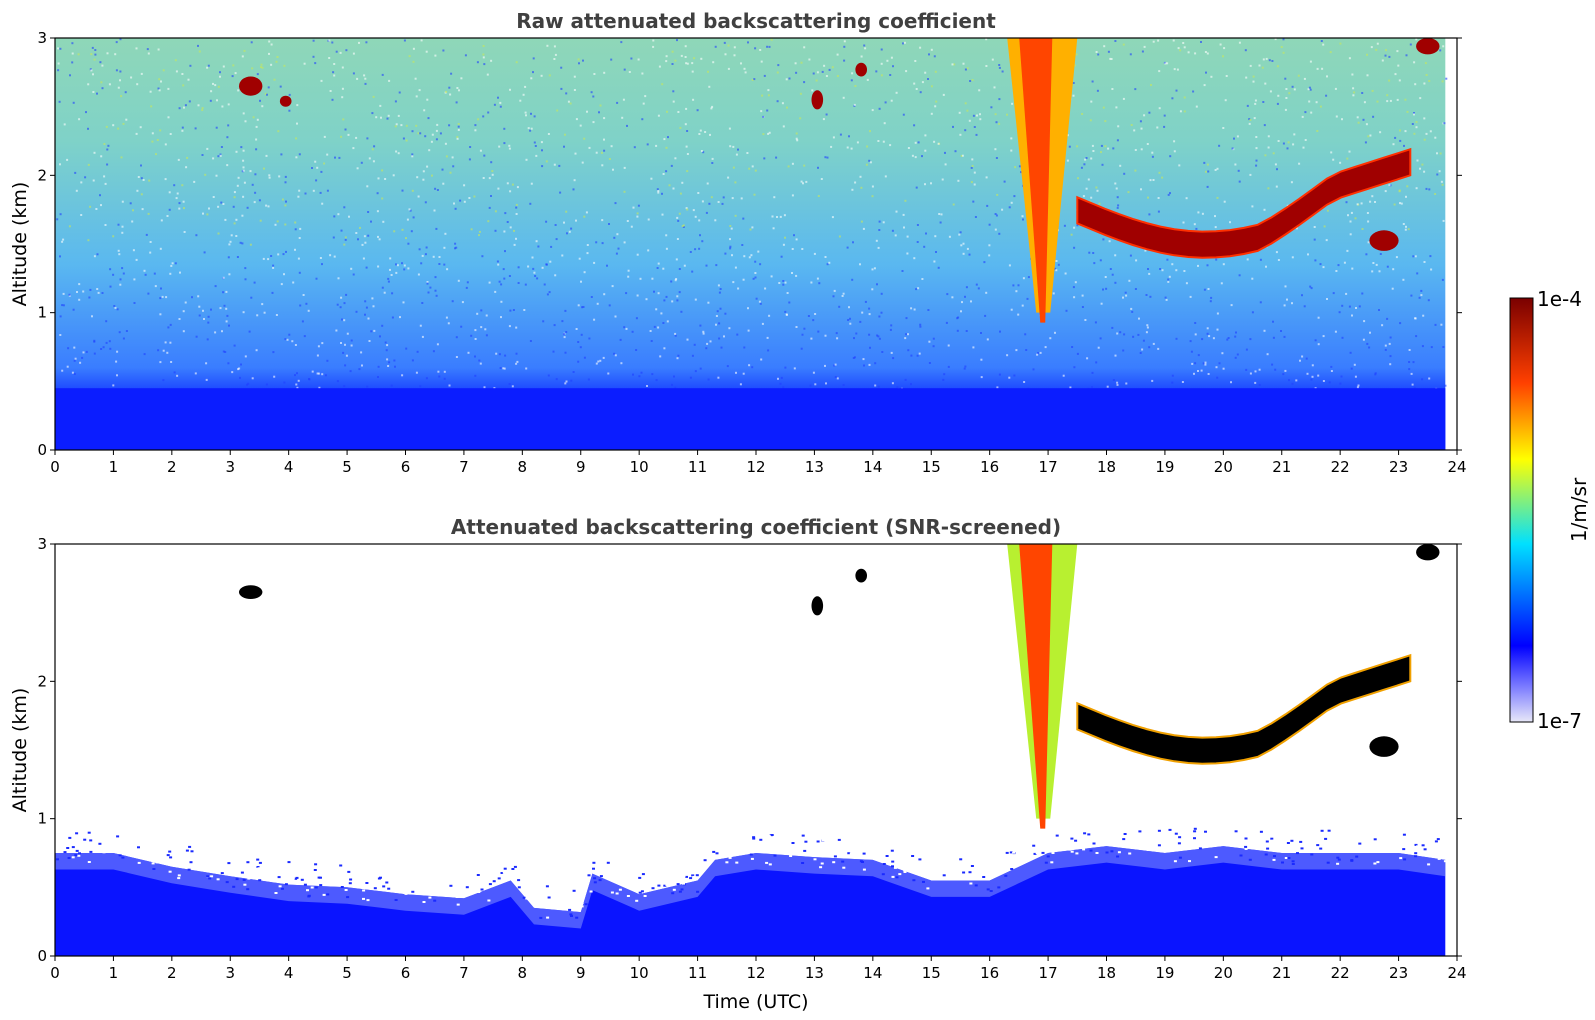  What do you see at coordinates (55, 973) in the screenshot?
I see `screened-xtick-label-0: 0` at bounding box center [55, 973].